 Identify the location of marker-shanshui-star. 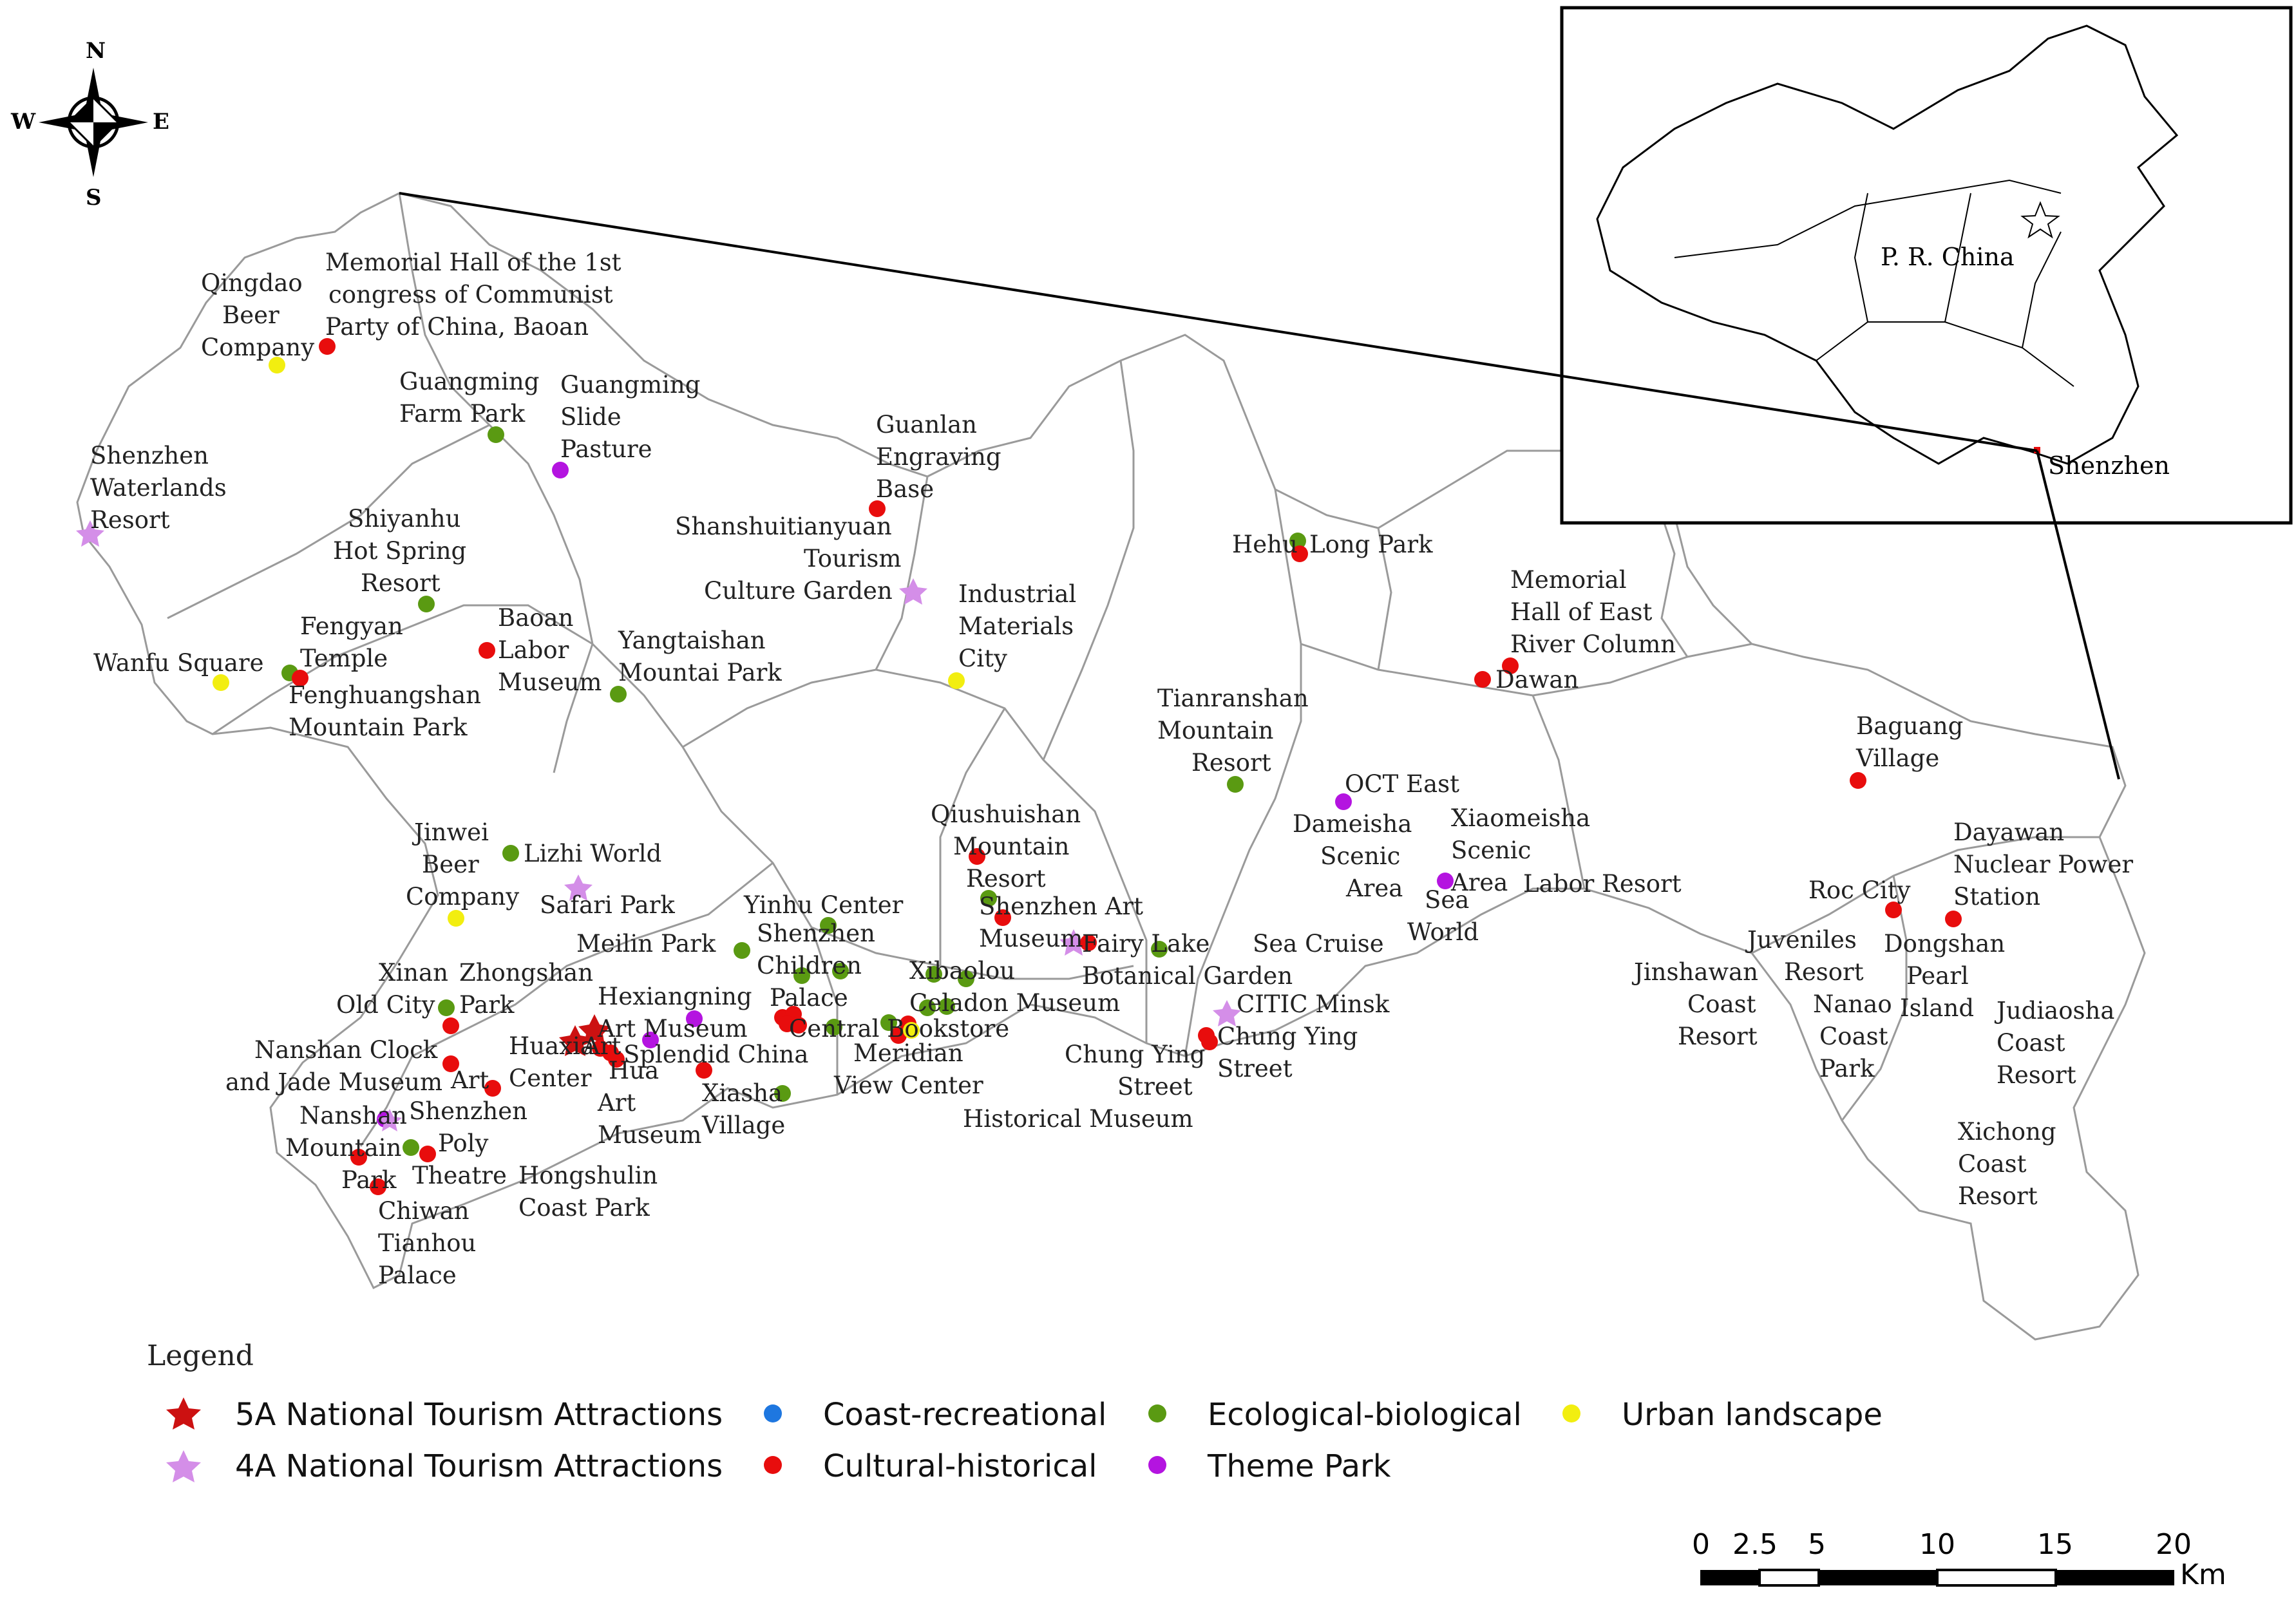
(913, 591).